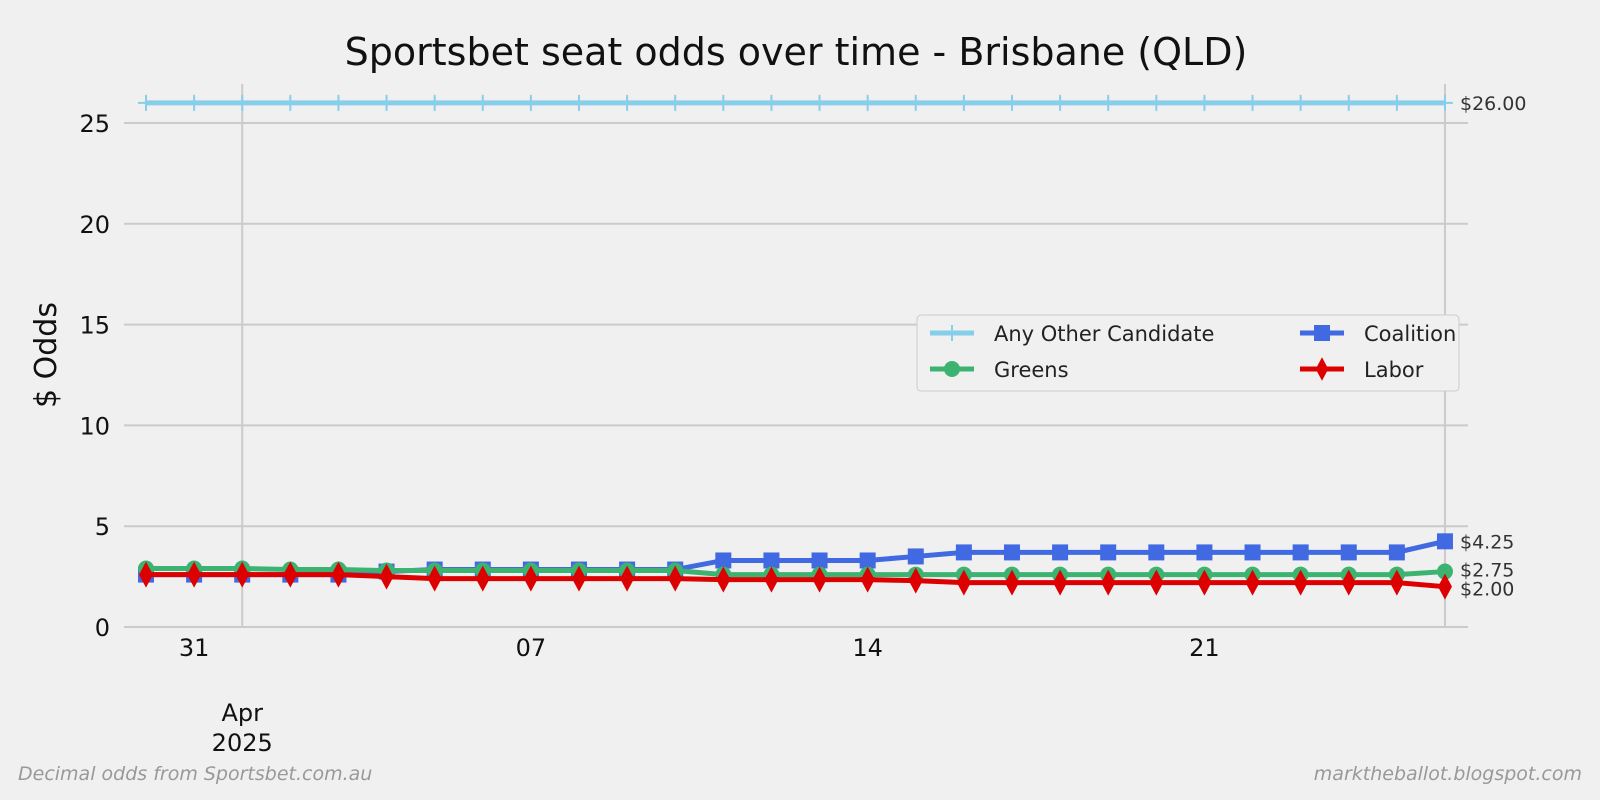 The height and width of the screenshot is (800, 1600). Describe the element at coordinates (1487, 542) in the screenshot. I see `end-value-label: $4.25` at that location.